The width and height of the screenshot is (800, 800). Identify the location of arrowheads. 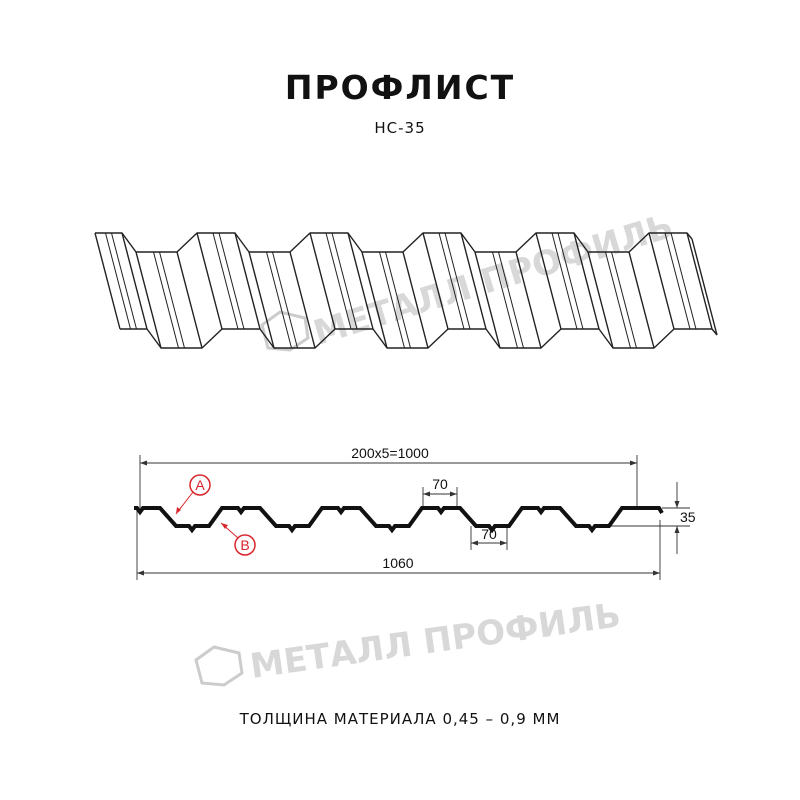
(408, 518).